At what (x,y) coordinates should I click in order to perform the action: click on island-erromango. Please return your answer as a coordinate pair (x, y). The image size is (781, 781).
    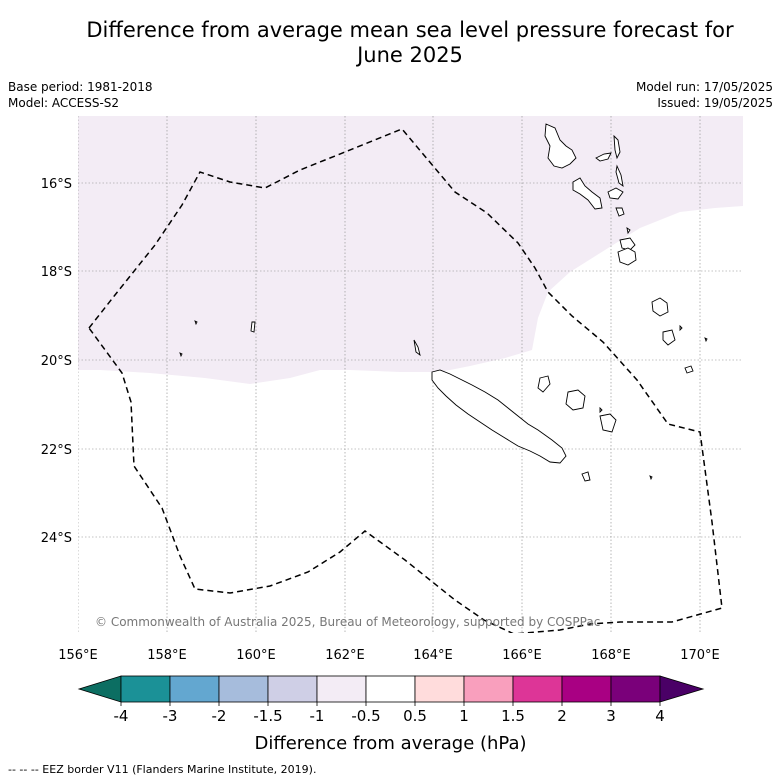
    Looking at the image, I should click on (627, 256).